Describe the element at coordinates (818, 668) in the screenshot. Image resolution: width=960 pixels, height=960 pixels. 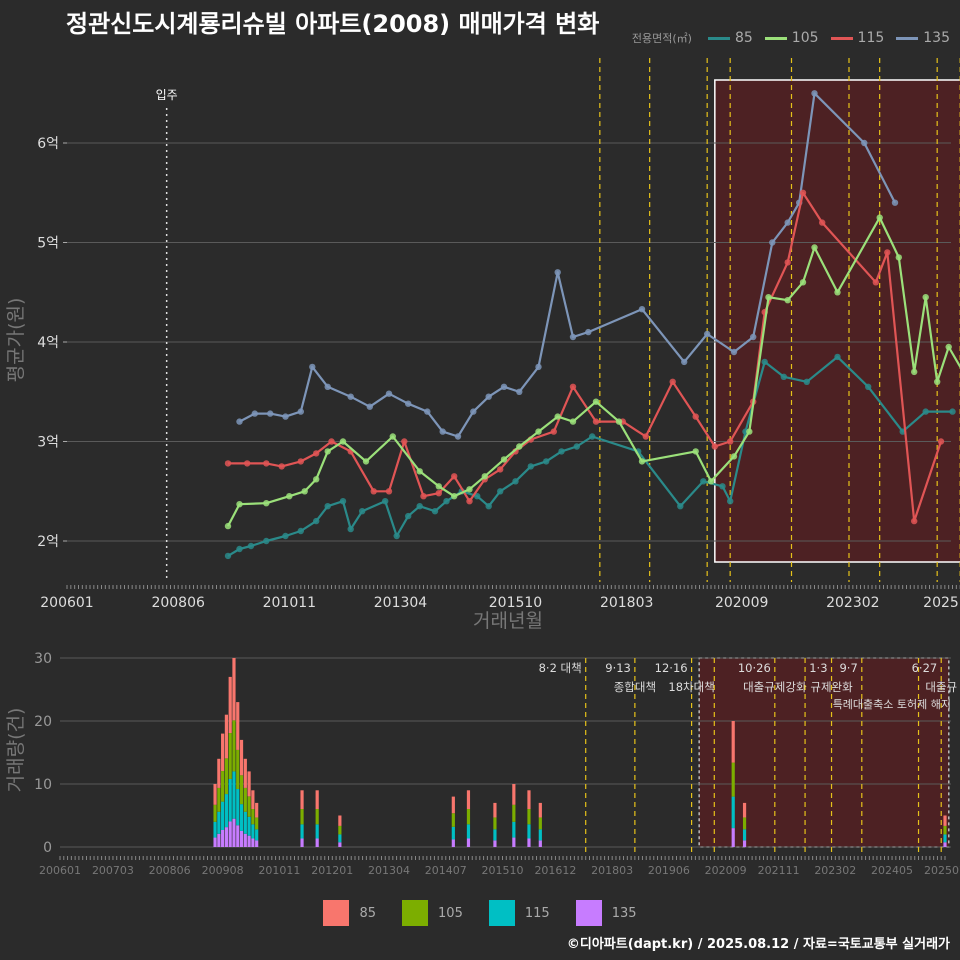
I see `policy-date-label: 1·3` at that location.